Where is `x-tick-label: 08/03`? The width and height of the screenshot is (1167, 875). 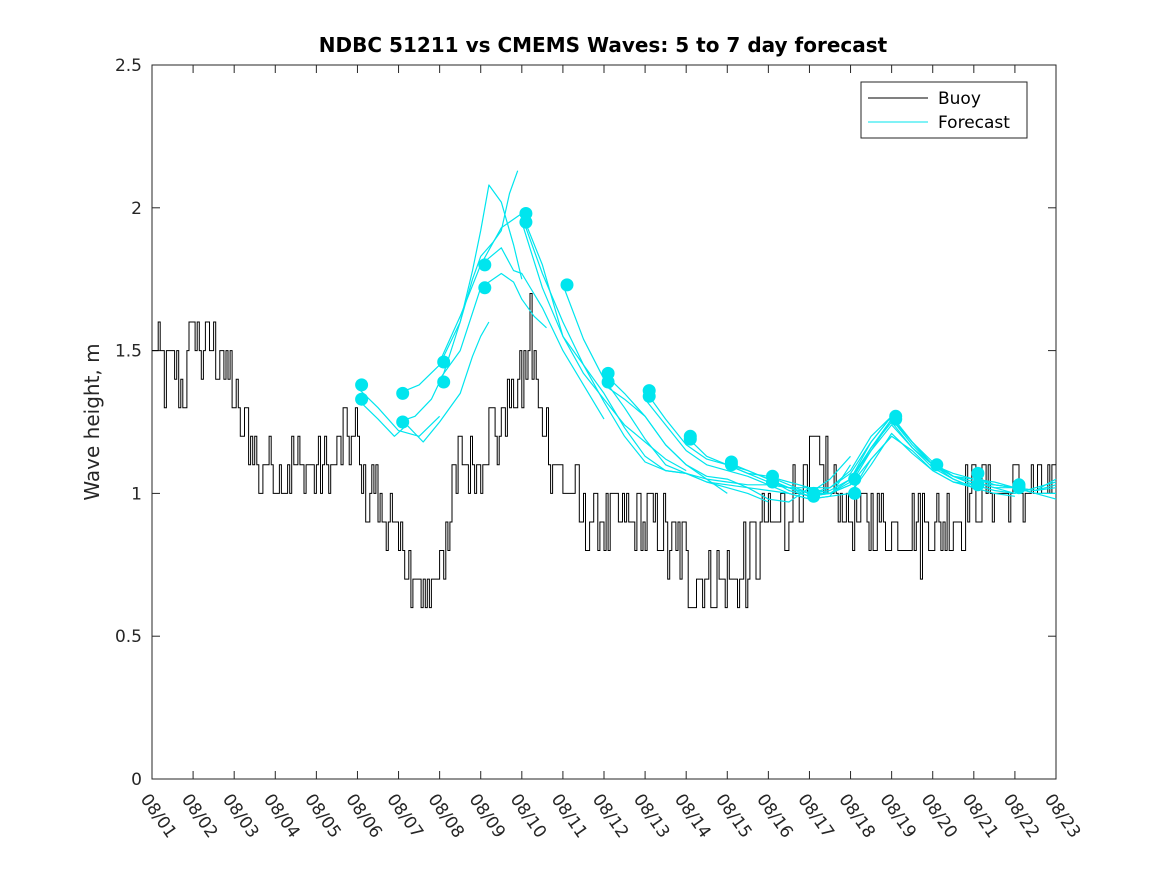 x-tick-label: 08/03 is located at coordinates (240, 816).